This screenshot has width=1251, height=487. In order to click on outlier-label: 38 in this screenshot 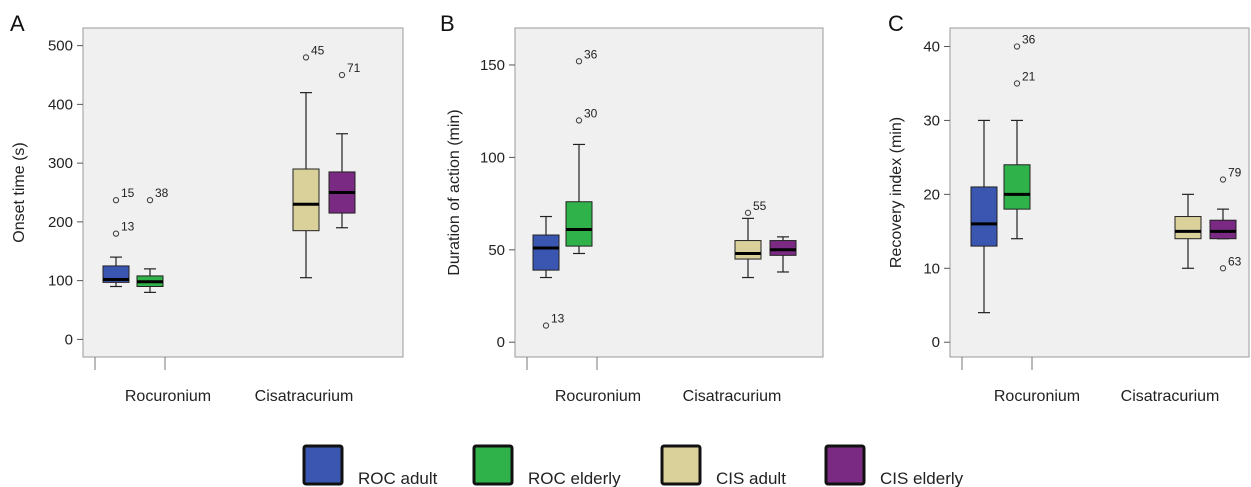, I will do `click(162, 193)`.